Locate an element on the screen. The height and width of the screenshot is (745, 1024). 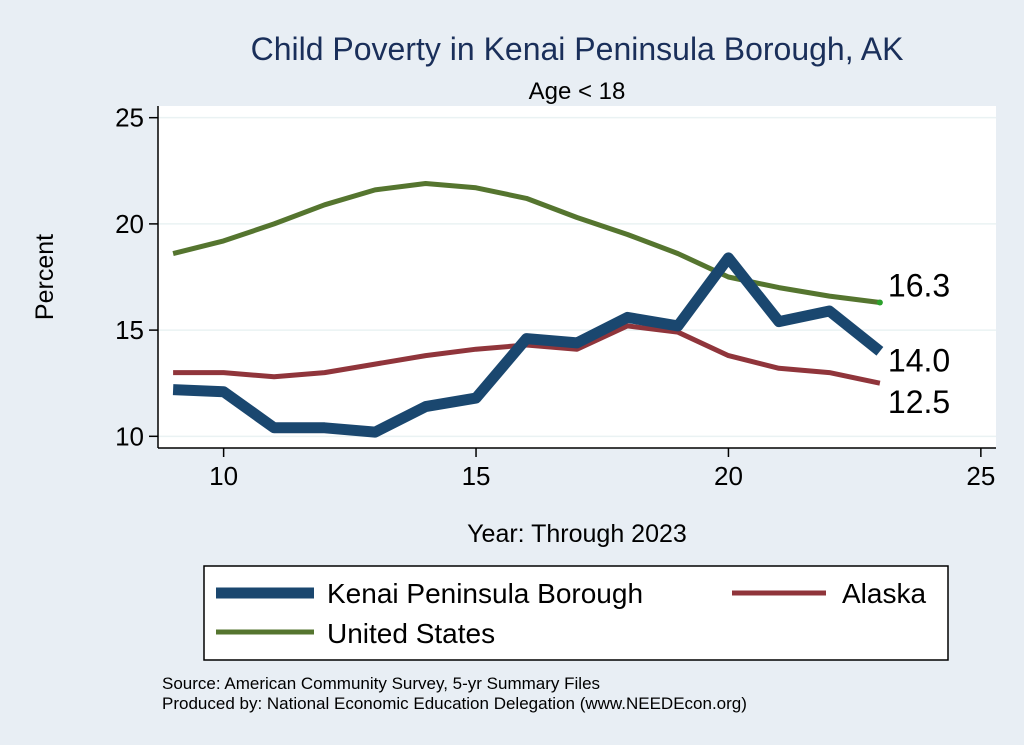
end-label-kenai: 14.0 is located at coordinates (919, 360).